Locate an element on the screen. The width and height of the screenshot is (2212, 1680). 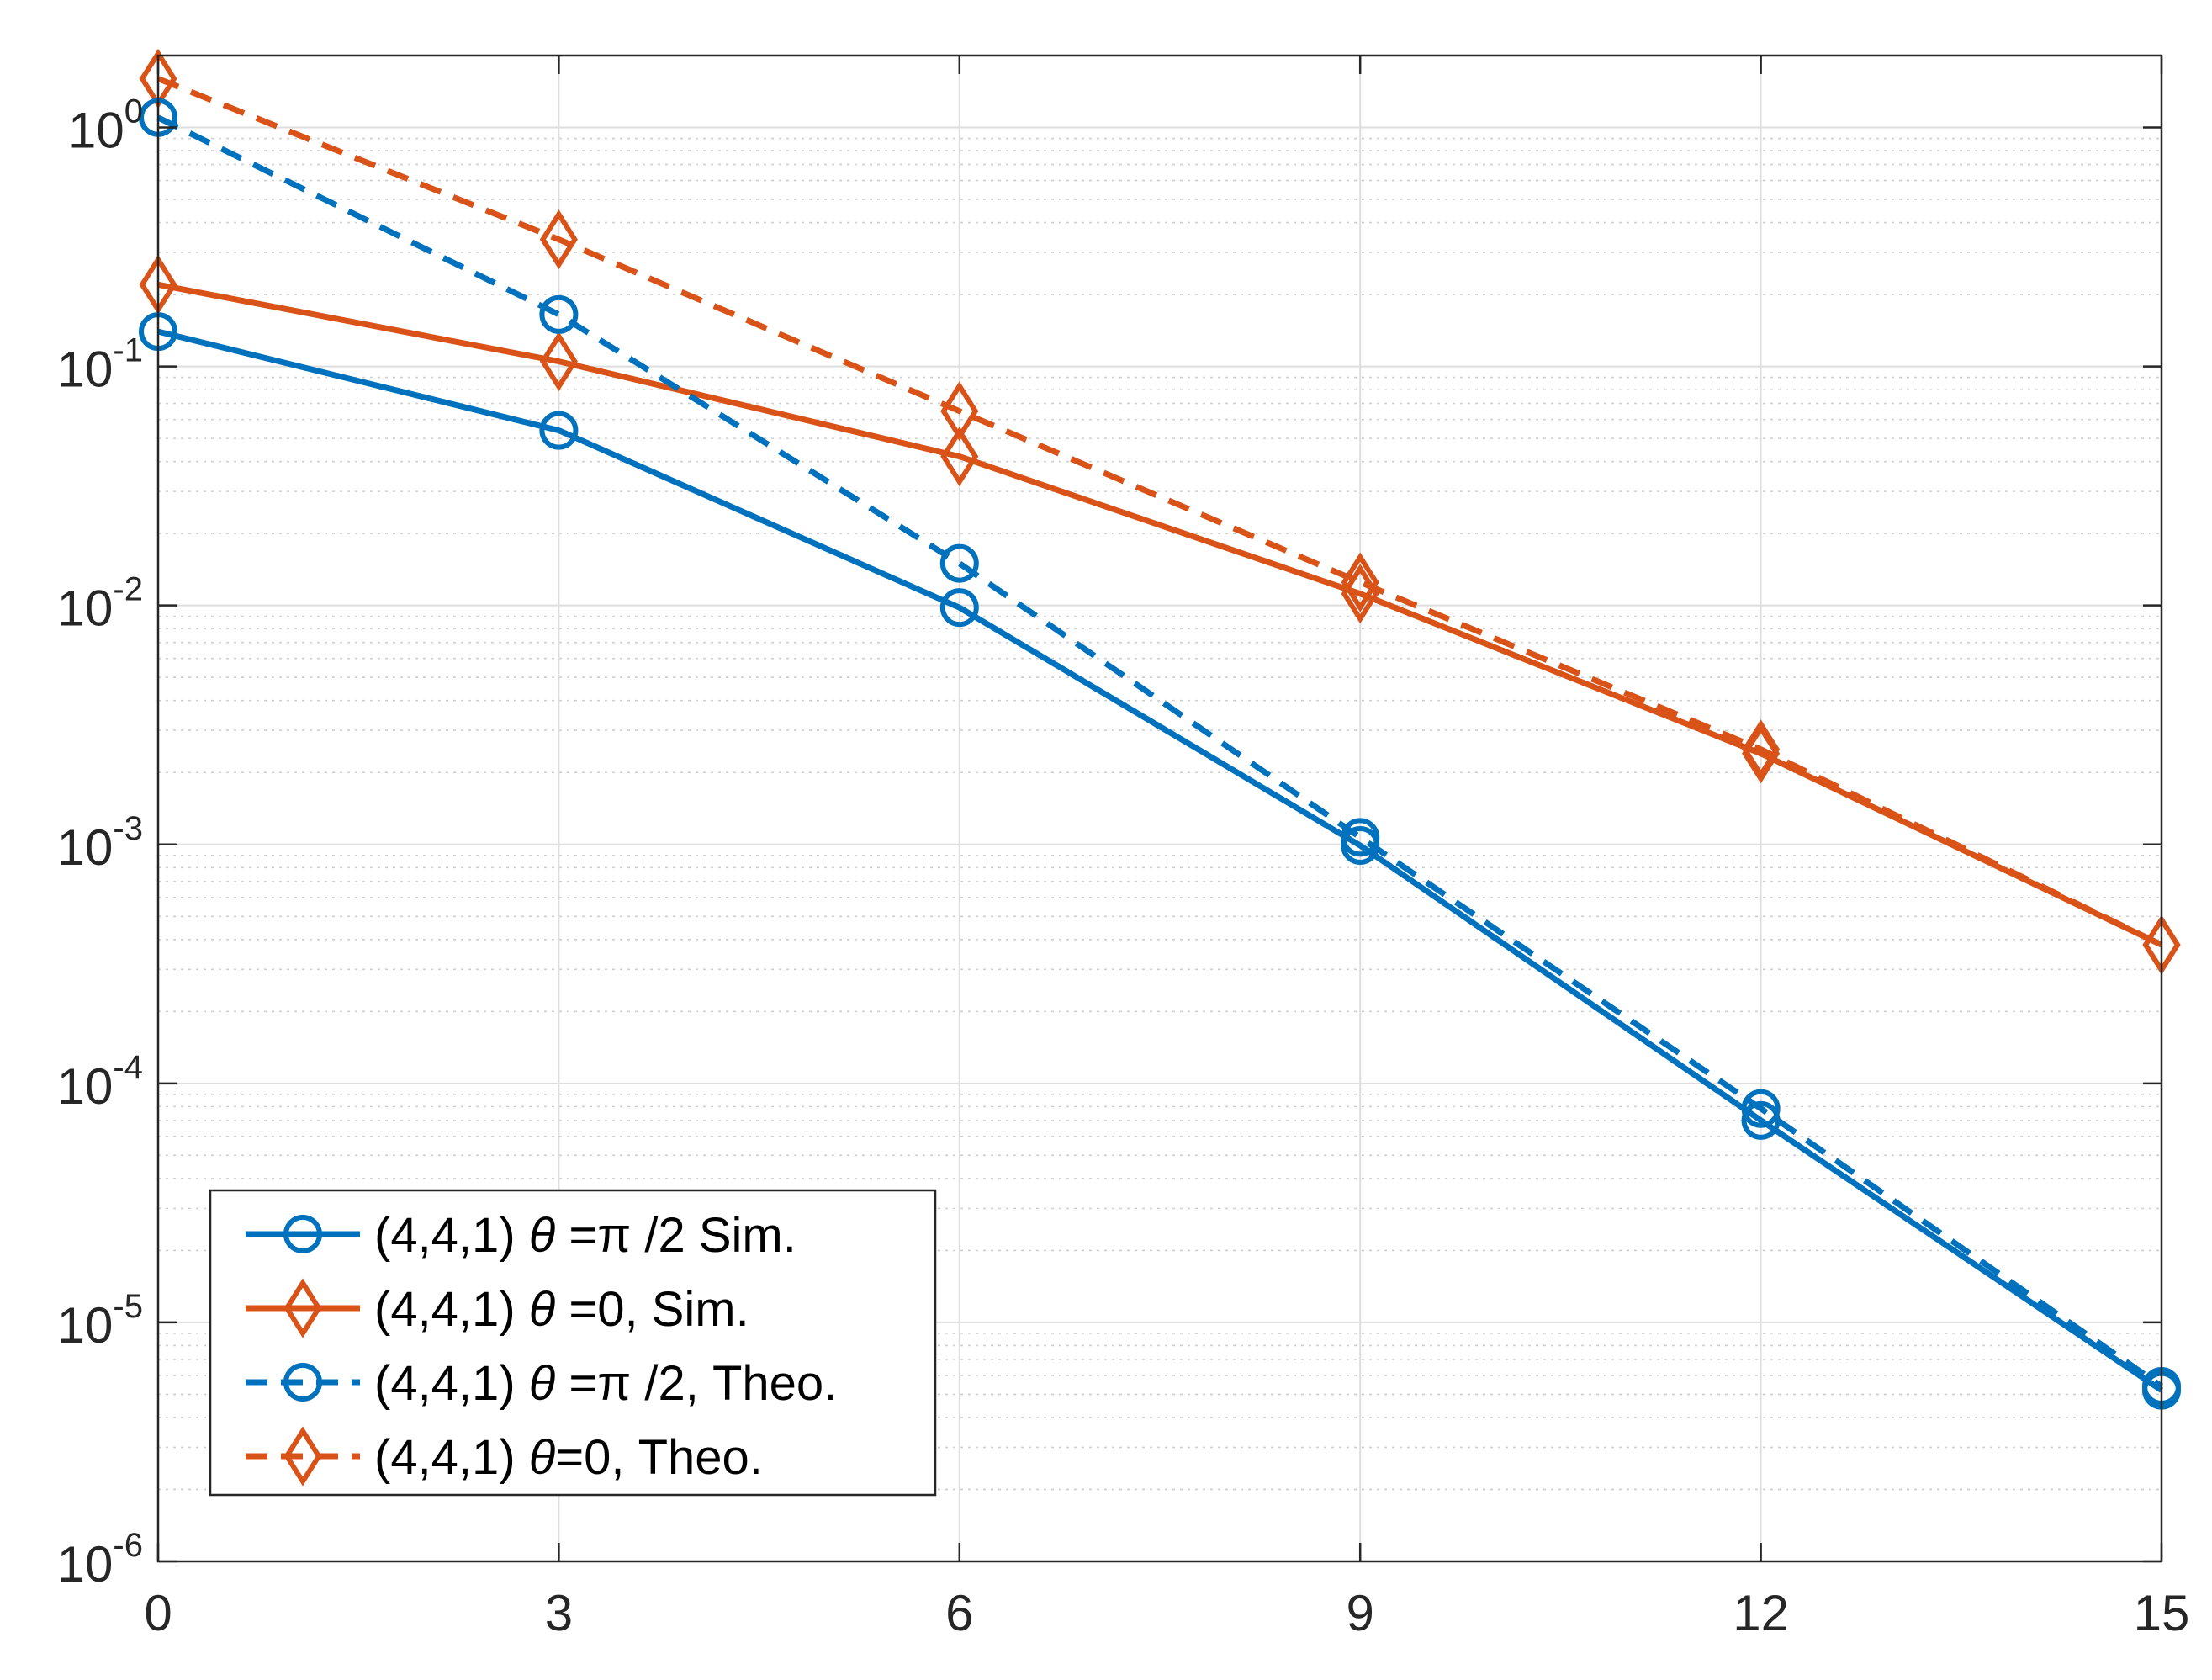
legend-label-part: /2 Sim. is located at coordinates (713, 1235).